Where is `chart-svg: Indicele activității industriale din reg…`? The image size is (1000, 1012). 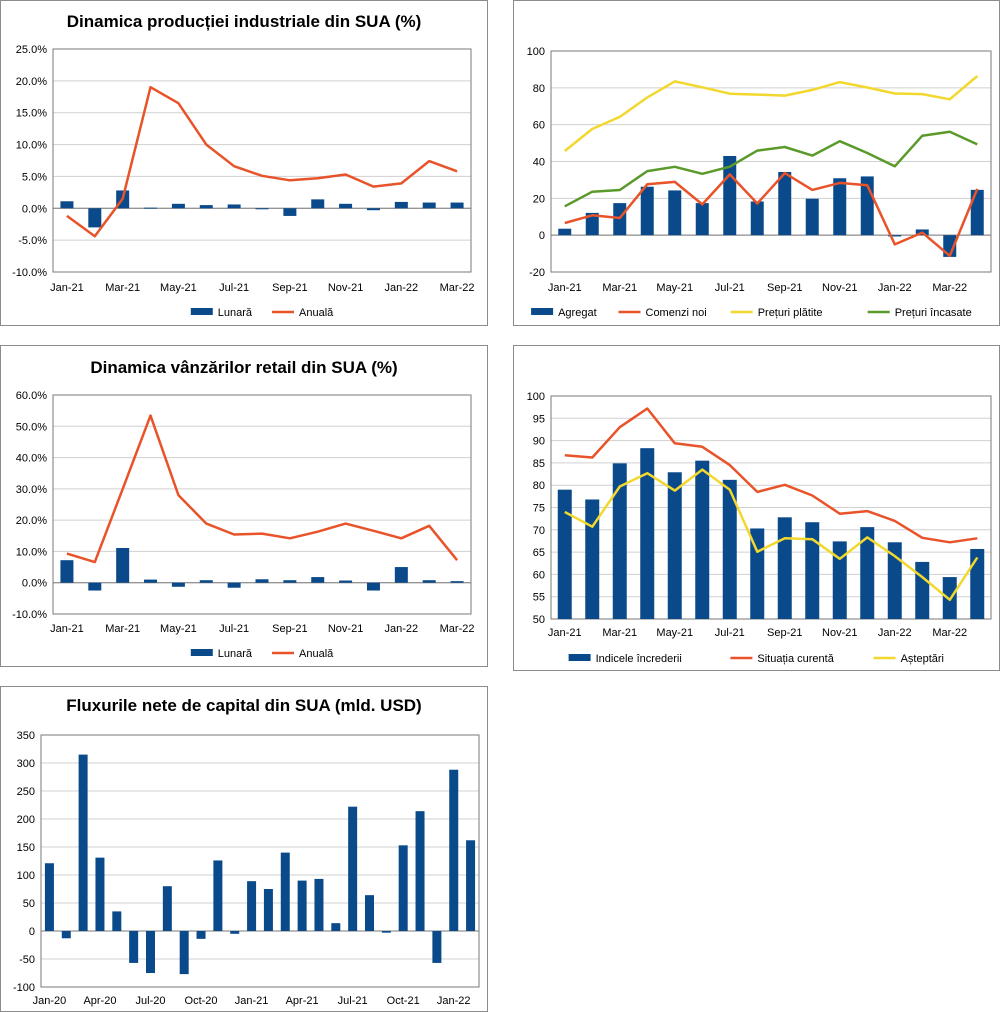 chart-svg: Indicele activității industriale din reg… is located at coordinates (759, 182).